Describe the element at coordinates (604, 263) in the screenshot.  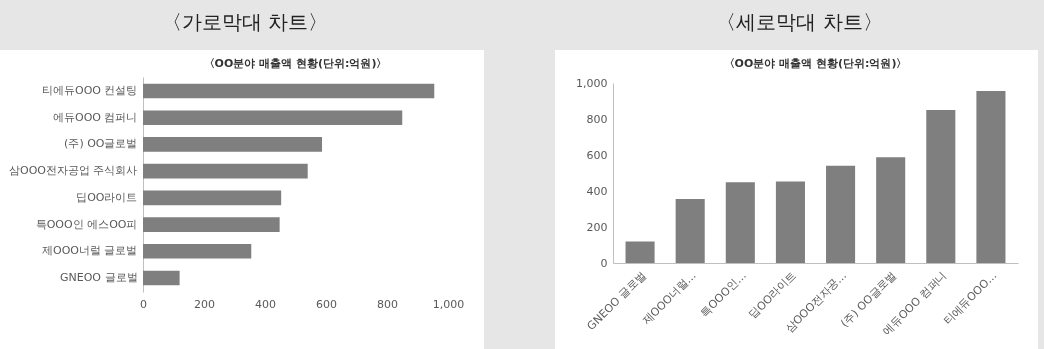
I see `y-tick-label: 0` at that location.